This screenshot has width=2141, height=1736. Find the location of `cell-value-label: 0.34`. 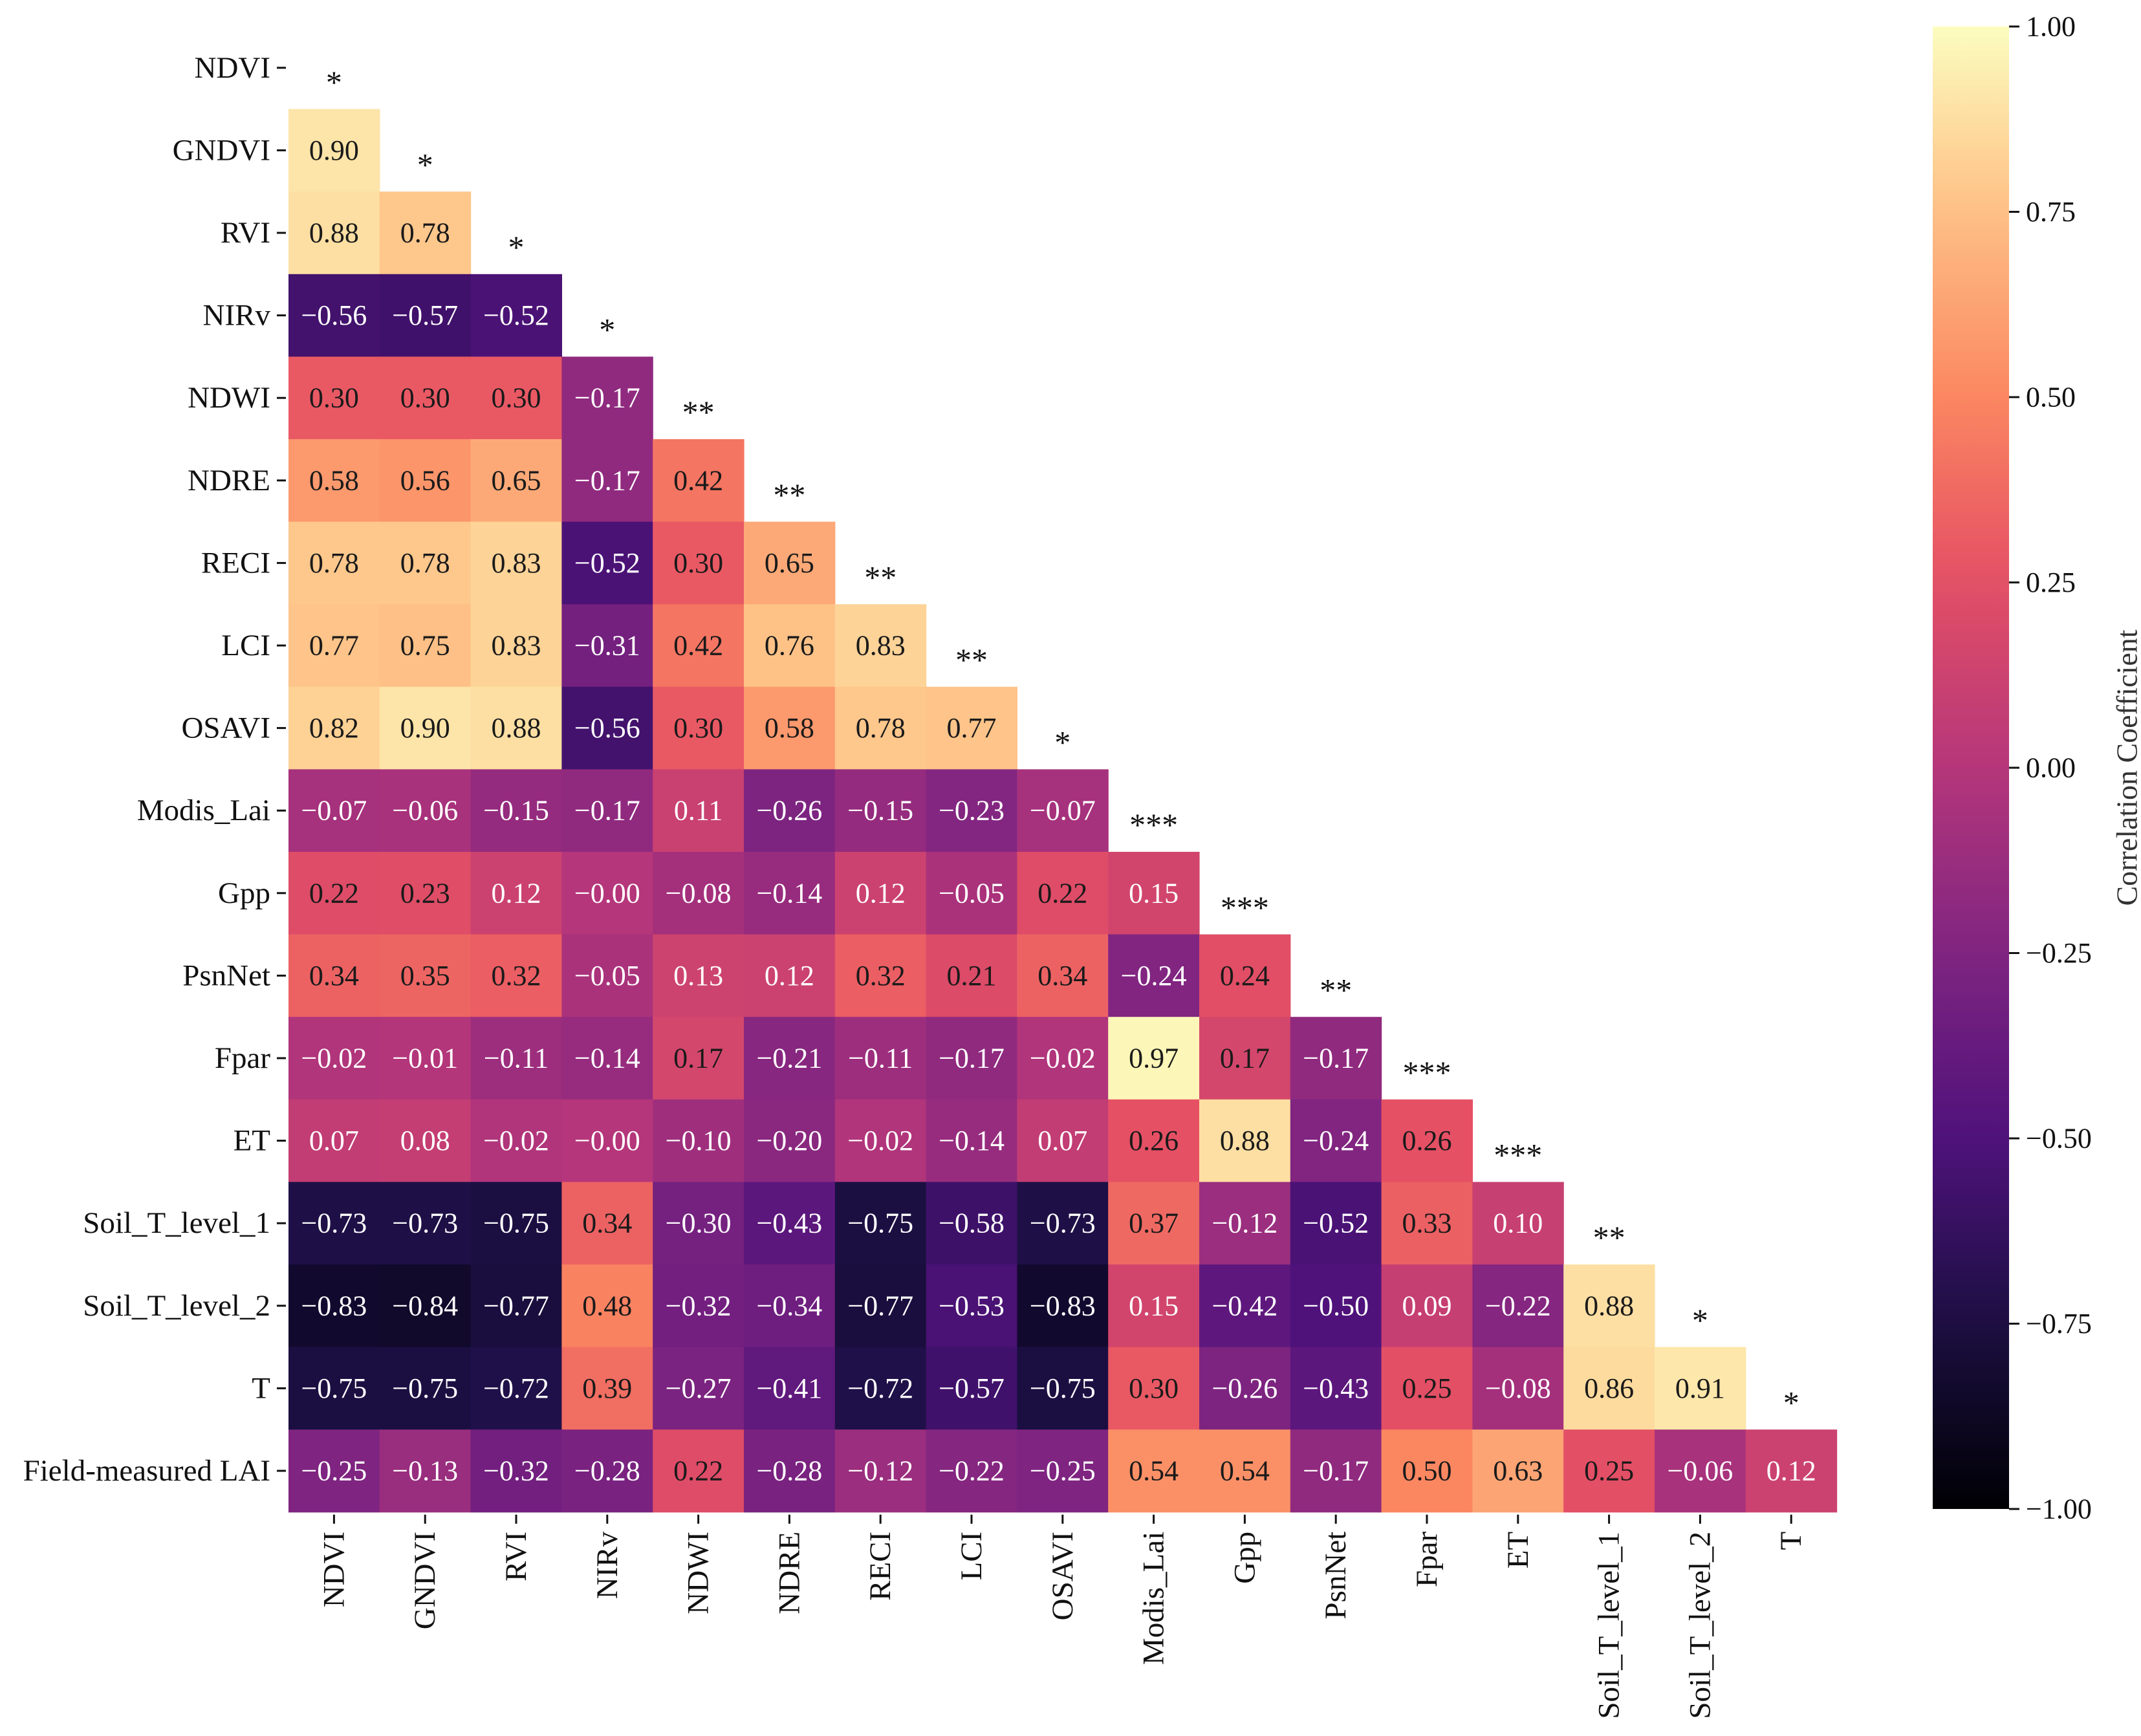

cell-value-label: 0.34 is located at coordinates (607, 1223).